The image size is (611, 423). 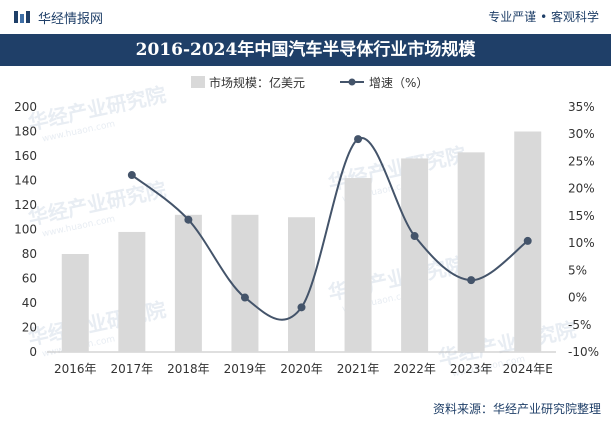 What do you see at coordinates (198, 82) in the screenshot?
I see `legend-bar-swatch` at bounding box center [198, 82].